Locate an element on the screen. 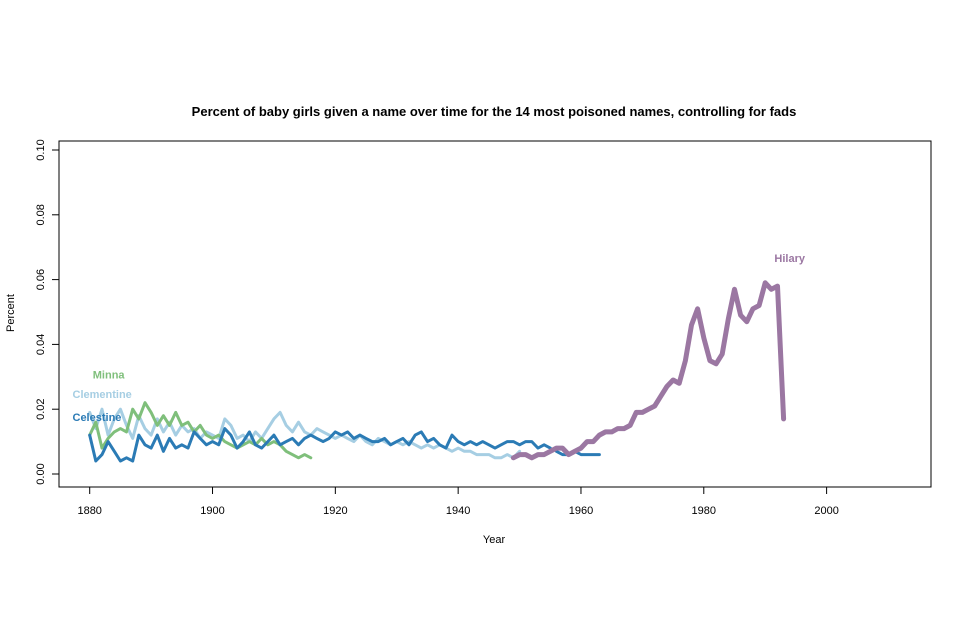  x-axis-label: Year is located at coordinates (494, 540).